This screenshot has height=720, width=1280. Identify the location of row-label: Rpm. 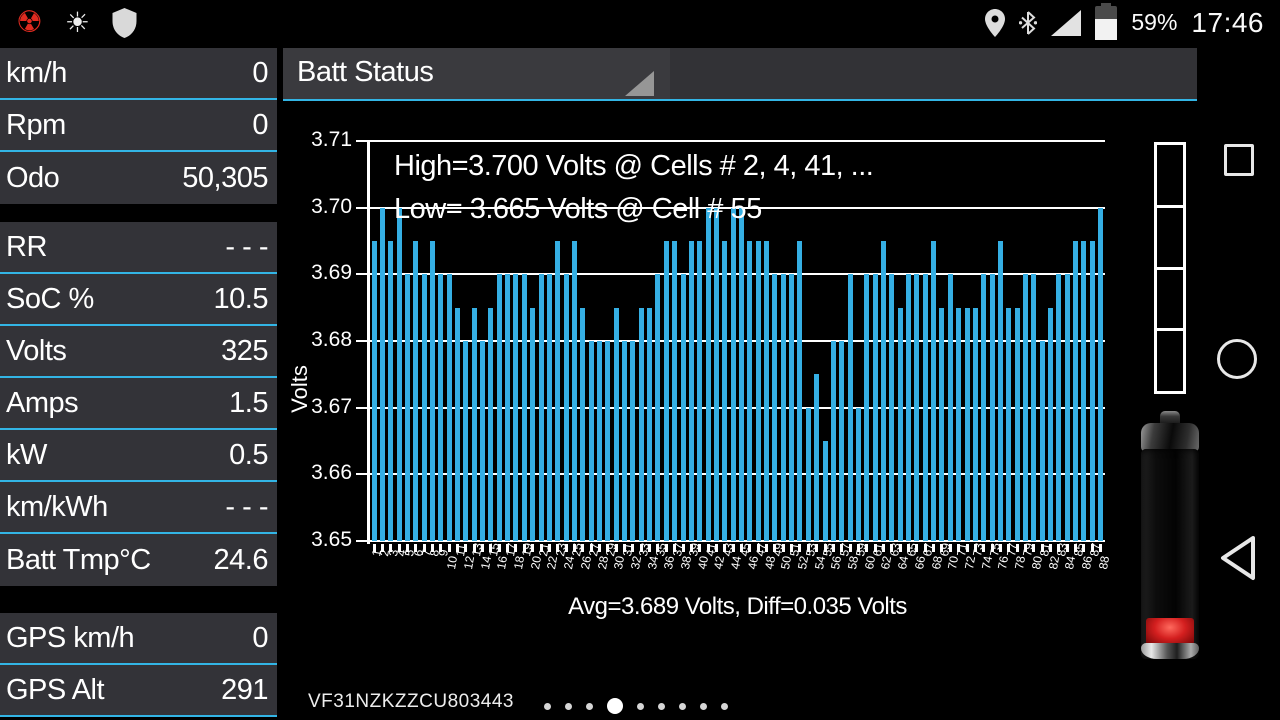
(36, 124).